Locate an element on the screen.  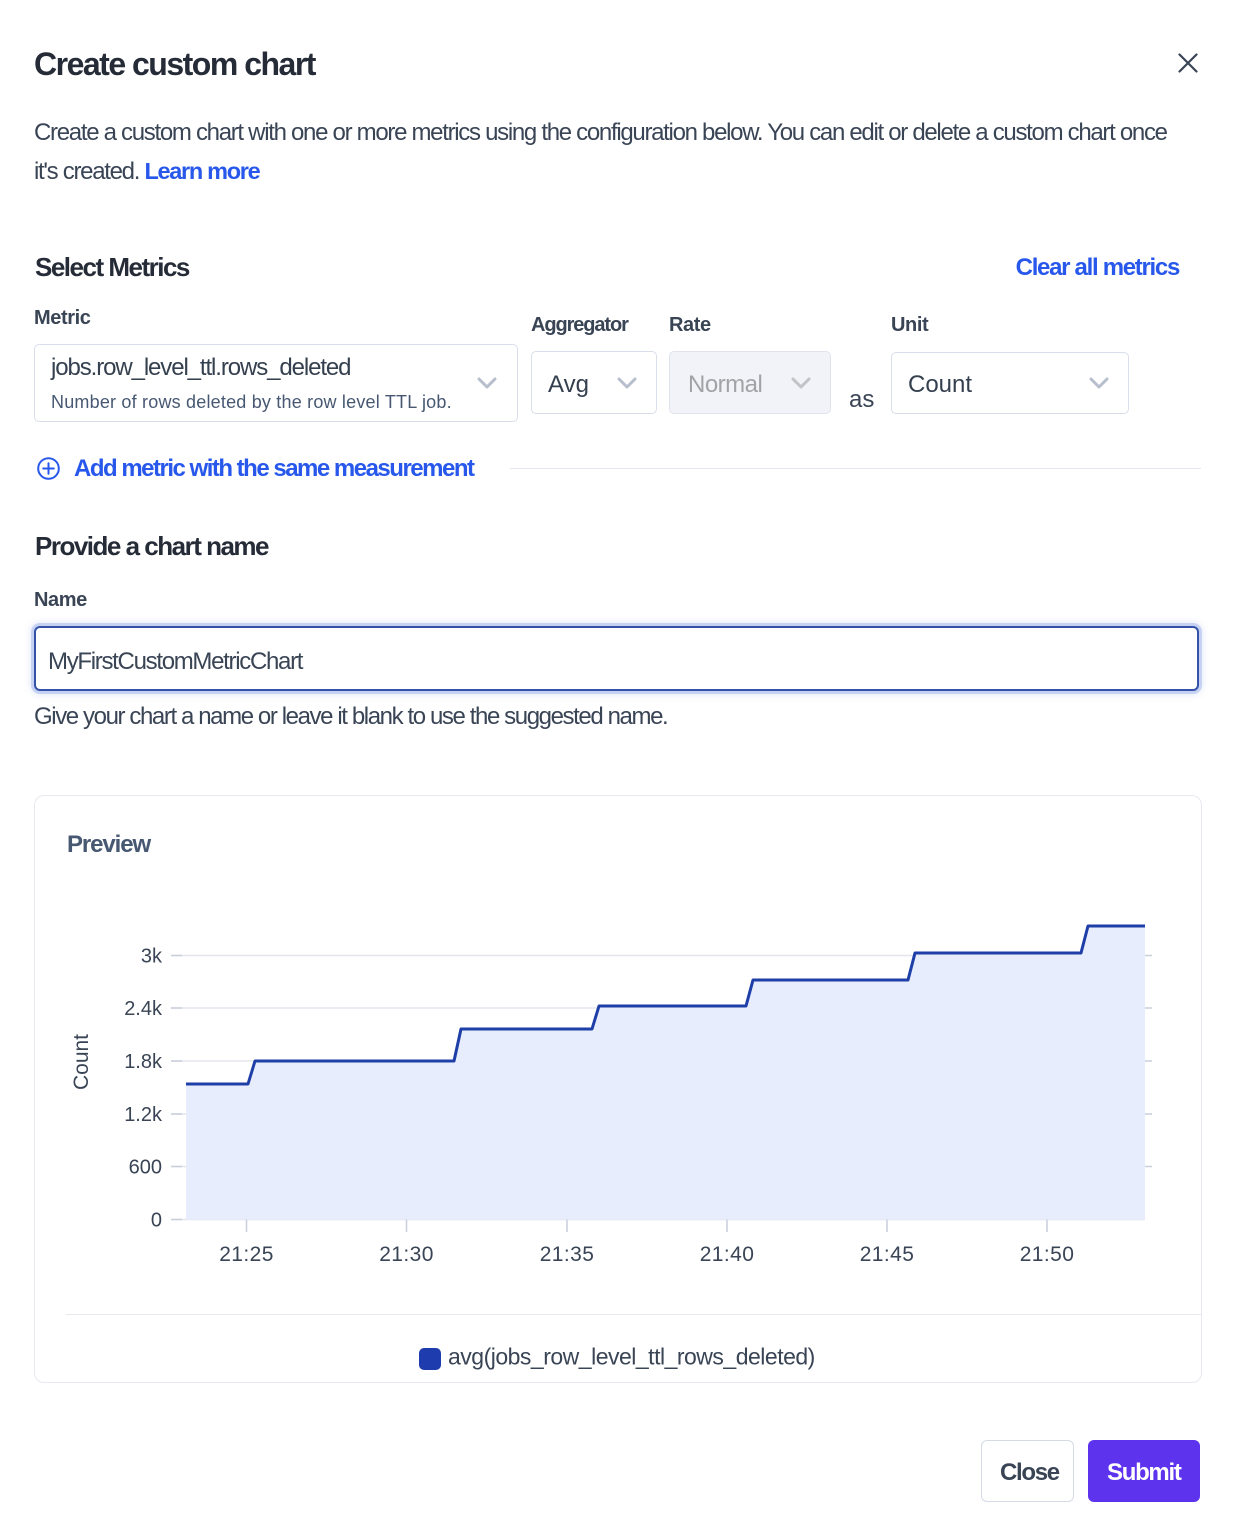
svg-text: 1.2k is located at coordinates (143, 1115).